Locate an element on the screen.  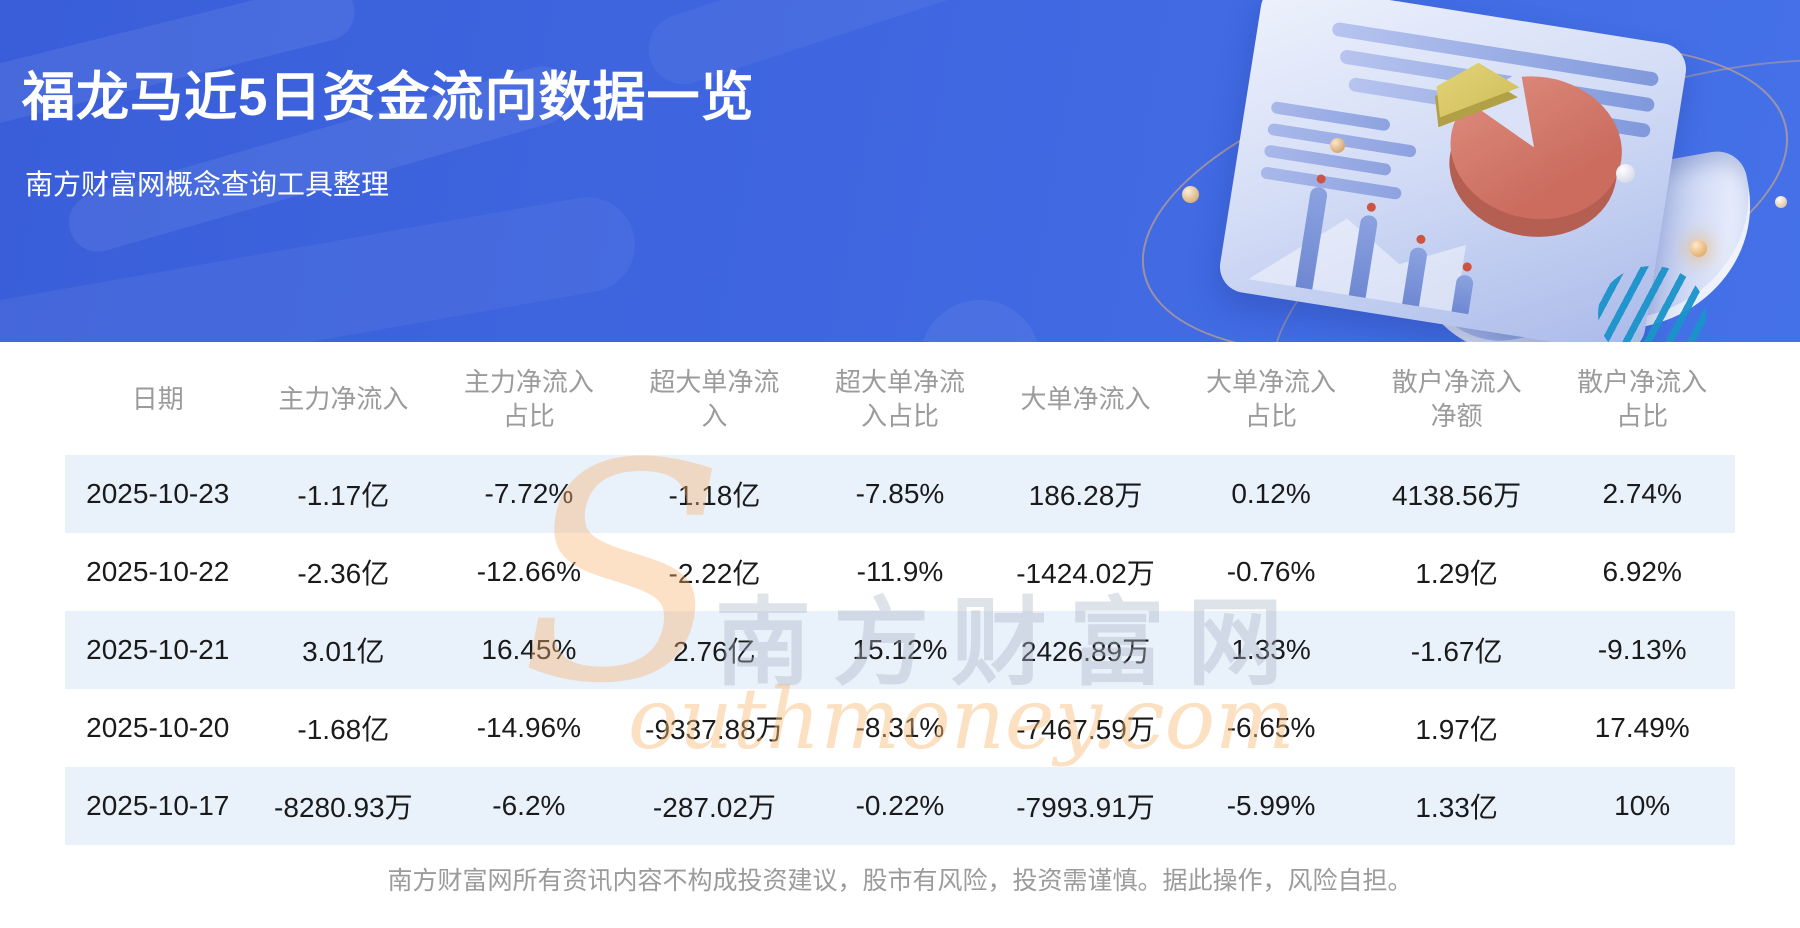
table-cell: -287.02万 is located at coordinates (714, 807).